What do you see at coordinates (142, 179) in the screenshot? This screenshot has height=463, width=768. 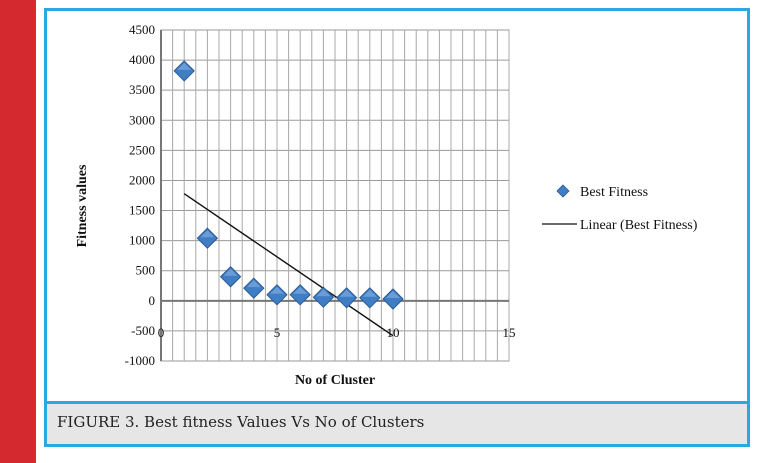 I see `y-tick-label: 2000` at bounding box center [142, 179].